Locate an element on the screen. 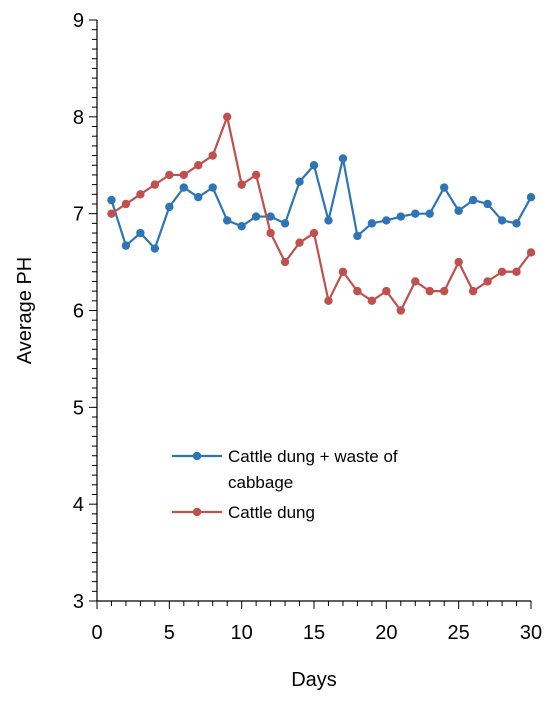  y-tick-label: 9 is located at coordinates (78, 21).